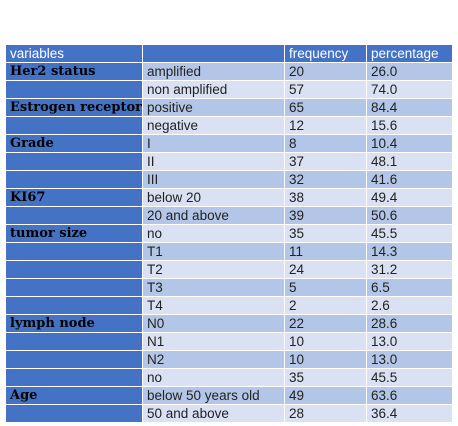  I want to click on table-row: T2 24 31.2, so click(229, 269).